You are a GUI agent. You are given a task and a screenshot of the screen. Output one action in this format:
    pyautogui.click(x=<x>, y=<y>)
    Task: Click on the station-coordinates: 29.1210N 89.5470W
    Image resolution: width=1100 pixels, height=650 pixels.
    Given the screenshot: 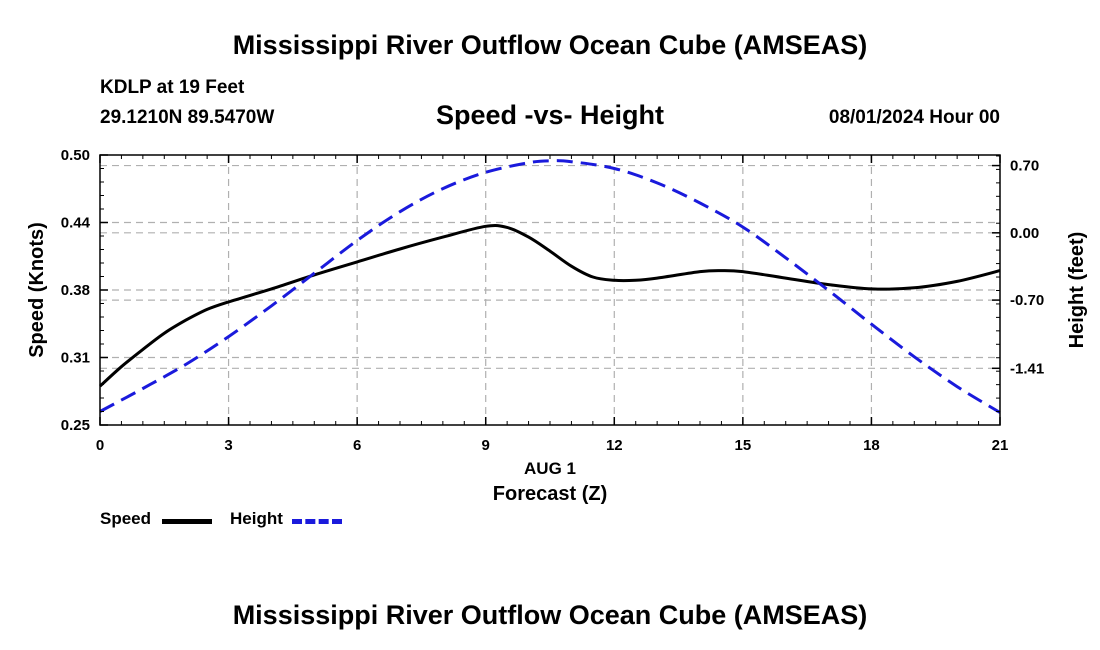 What is the action you would take?
    pyautogui.click(x=187, y=117)
    